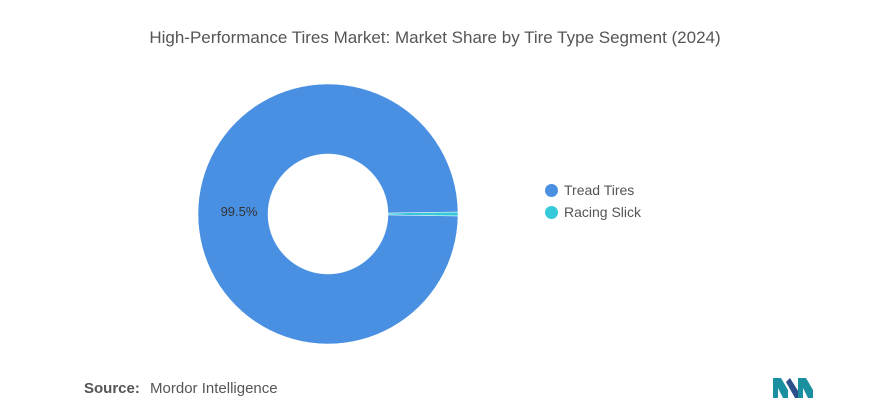 The width and height of the screenshot is (870, 419). I want to click on legend-swatch-tread-tires, so click(551, 190).